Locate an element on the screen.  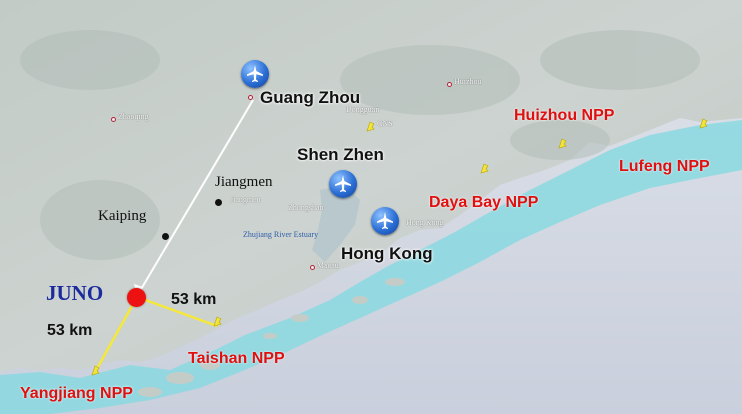
label-yangjiang-npp: Yangjiang NPP is located at coordinates (76, 393).